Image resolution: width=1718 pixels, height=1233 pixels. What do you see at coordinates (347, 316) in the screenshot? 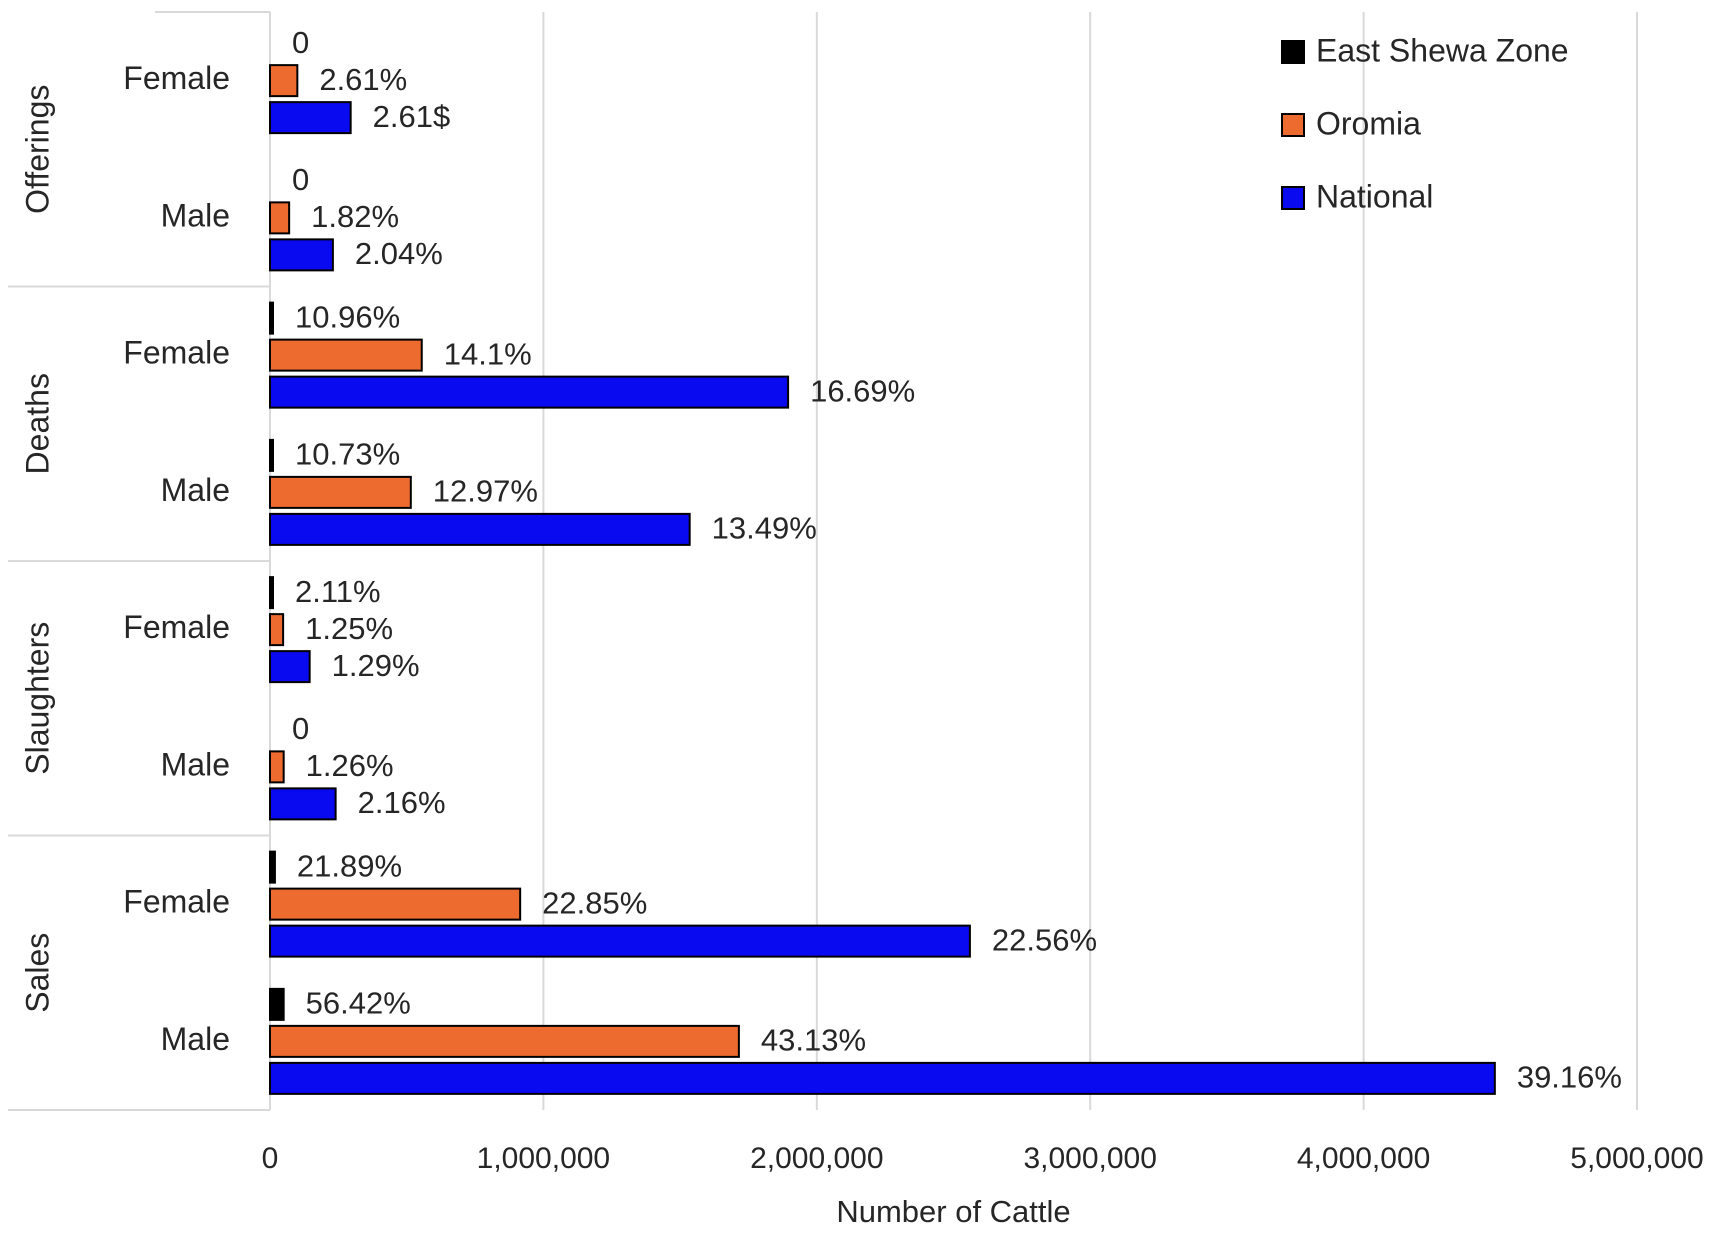
I see `data-label: 10.96%` at bounding box center [347, 316].